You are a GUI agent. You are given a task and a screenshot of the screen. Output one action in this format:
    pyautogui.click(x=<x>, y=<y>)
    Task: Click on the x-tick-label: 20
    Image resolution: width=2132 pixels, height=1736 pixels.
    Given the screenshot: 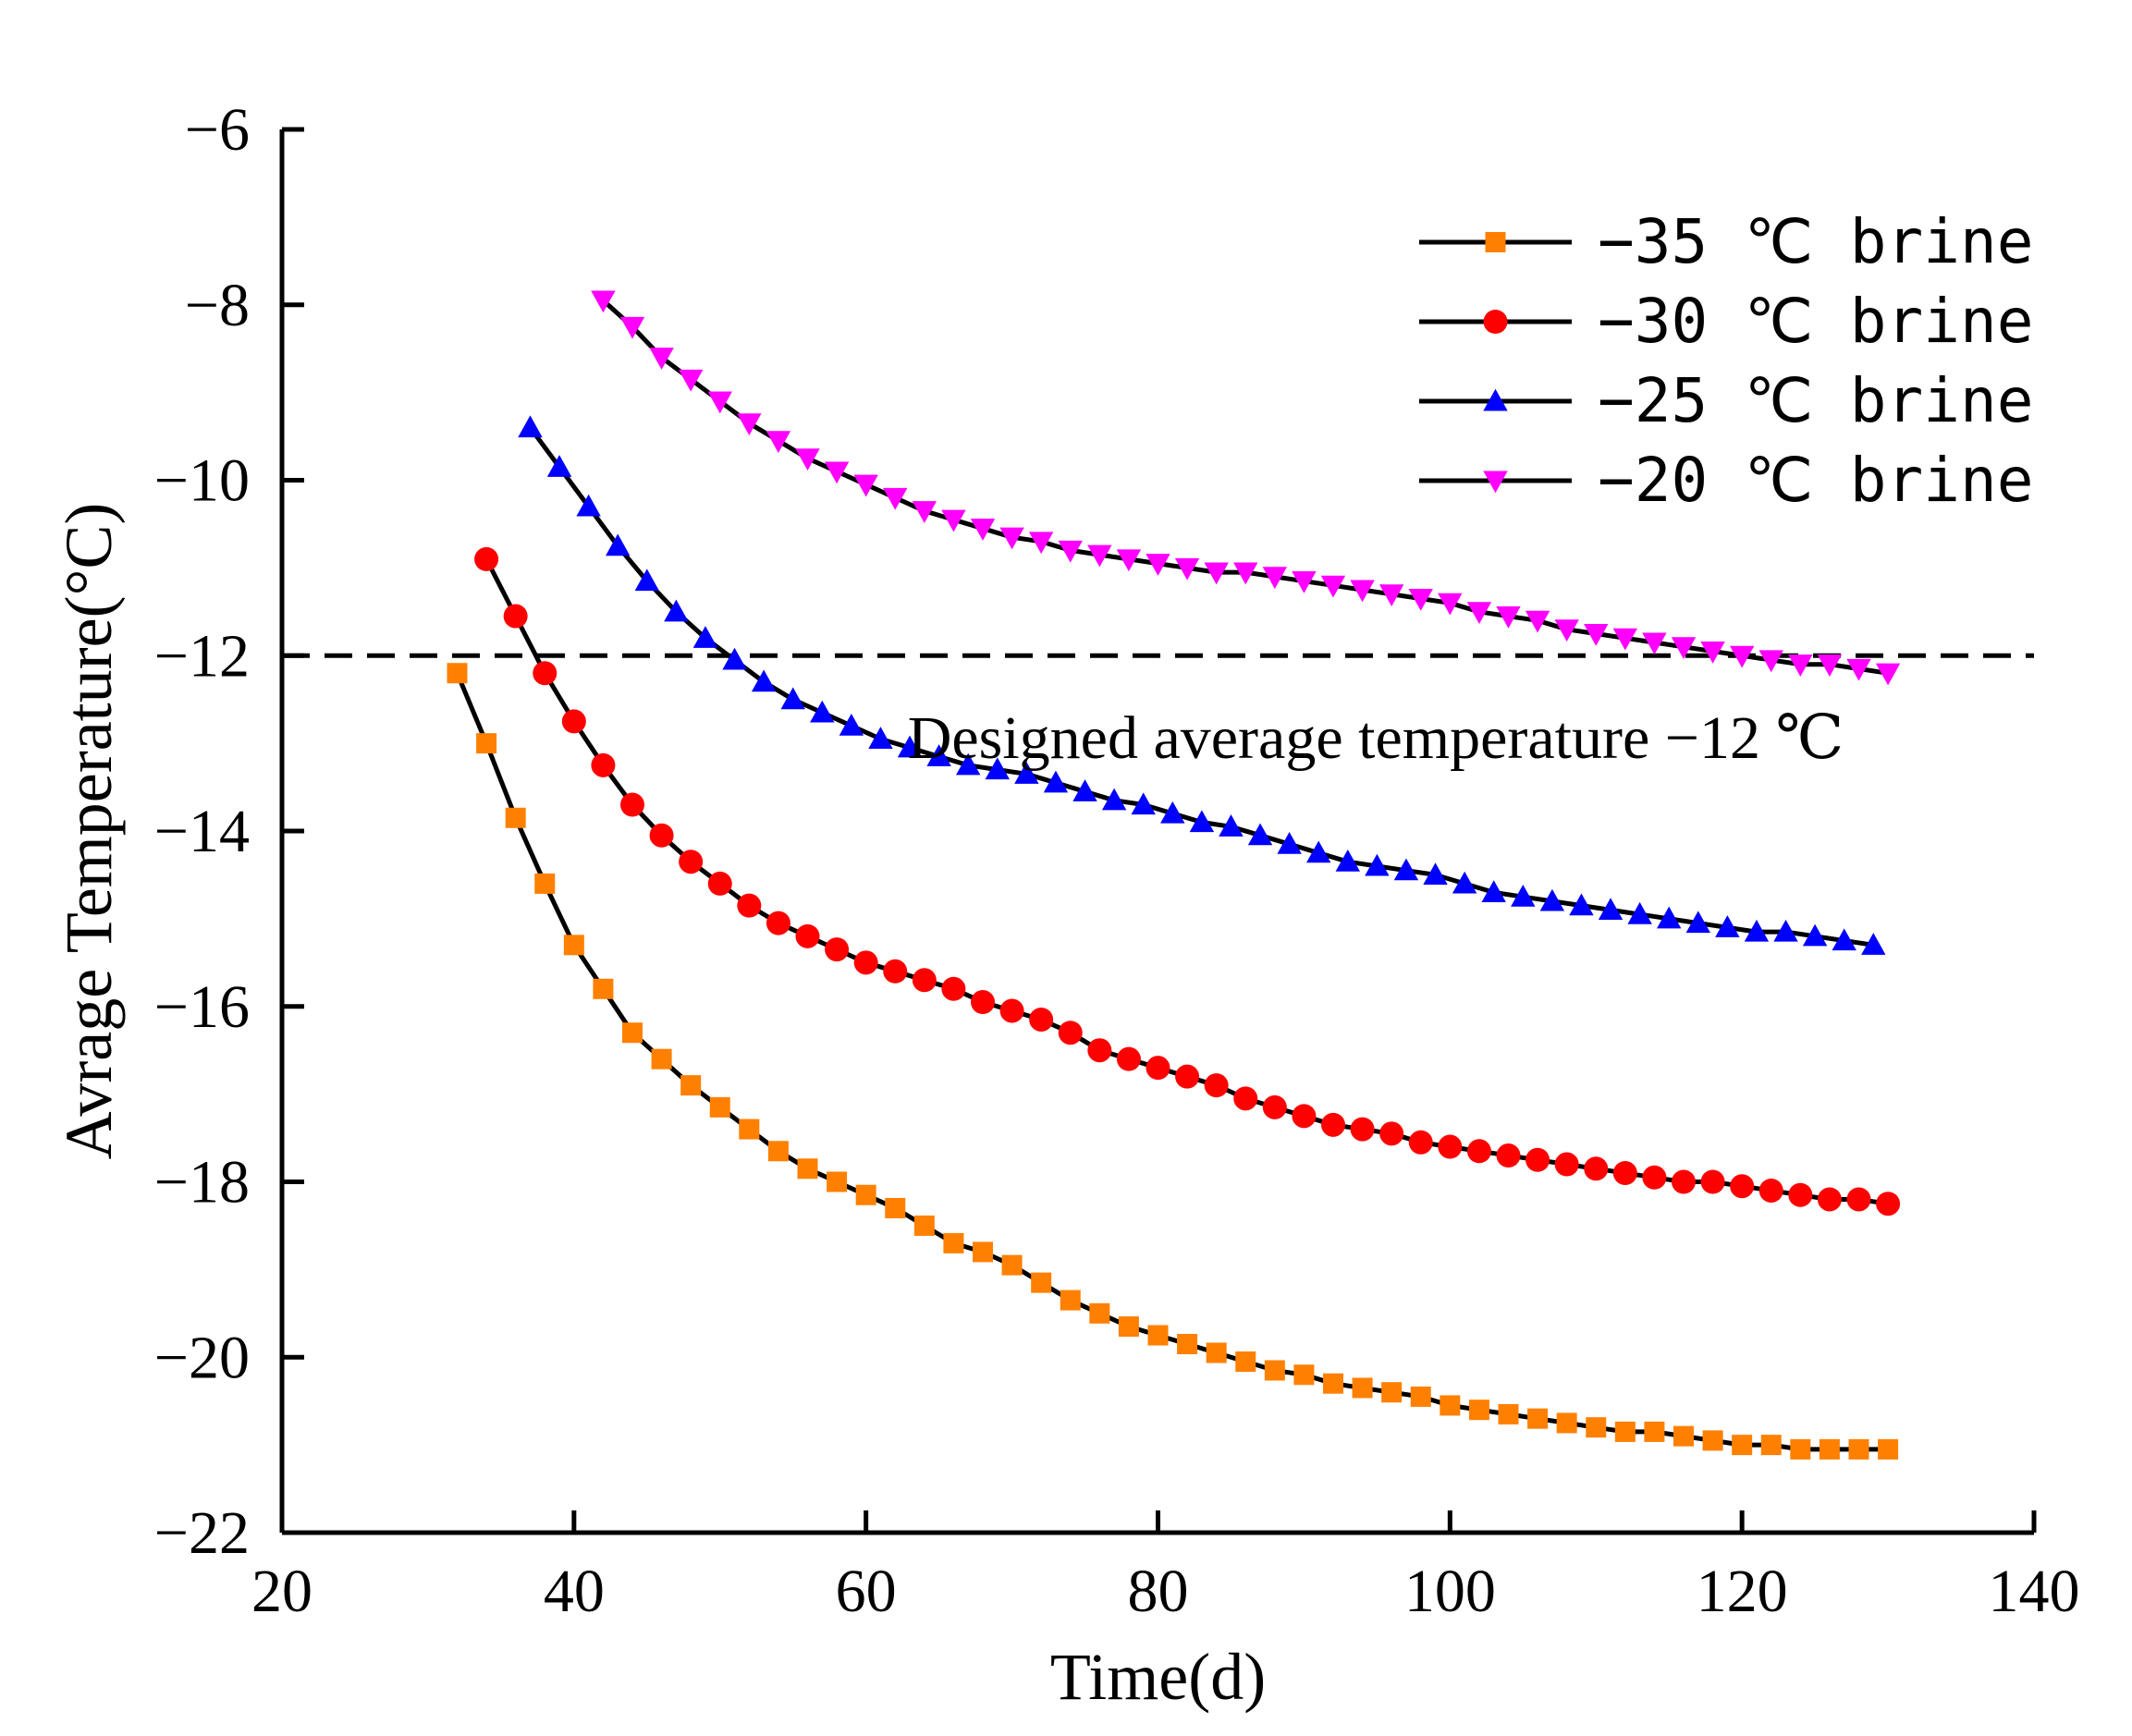 What is the action you would take?
    pyautogui.click(x=281, y=1591)
    